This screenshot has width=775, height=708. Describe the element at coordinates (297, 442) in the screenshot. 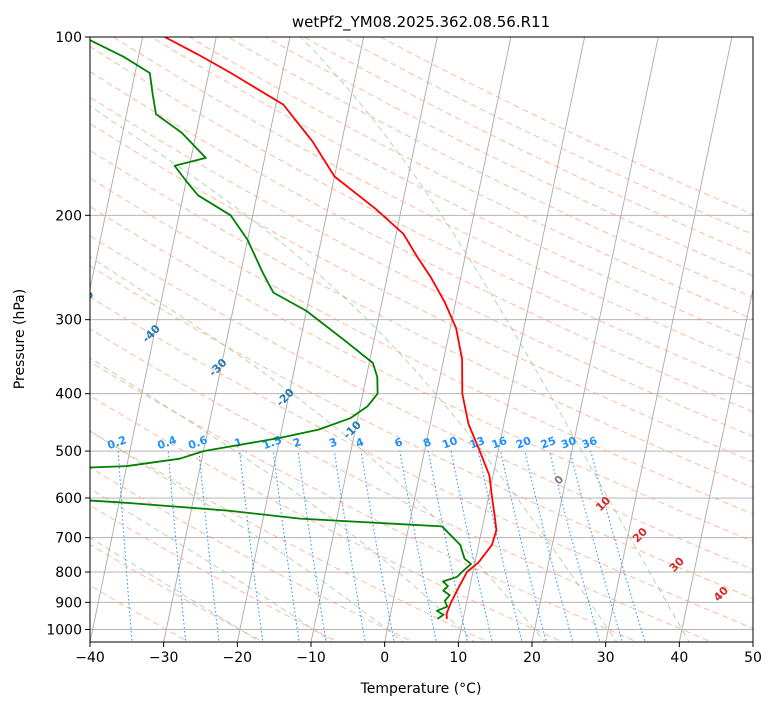

I see `mixing-ratio-label: 2` at that location.